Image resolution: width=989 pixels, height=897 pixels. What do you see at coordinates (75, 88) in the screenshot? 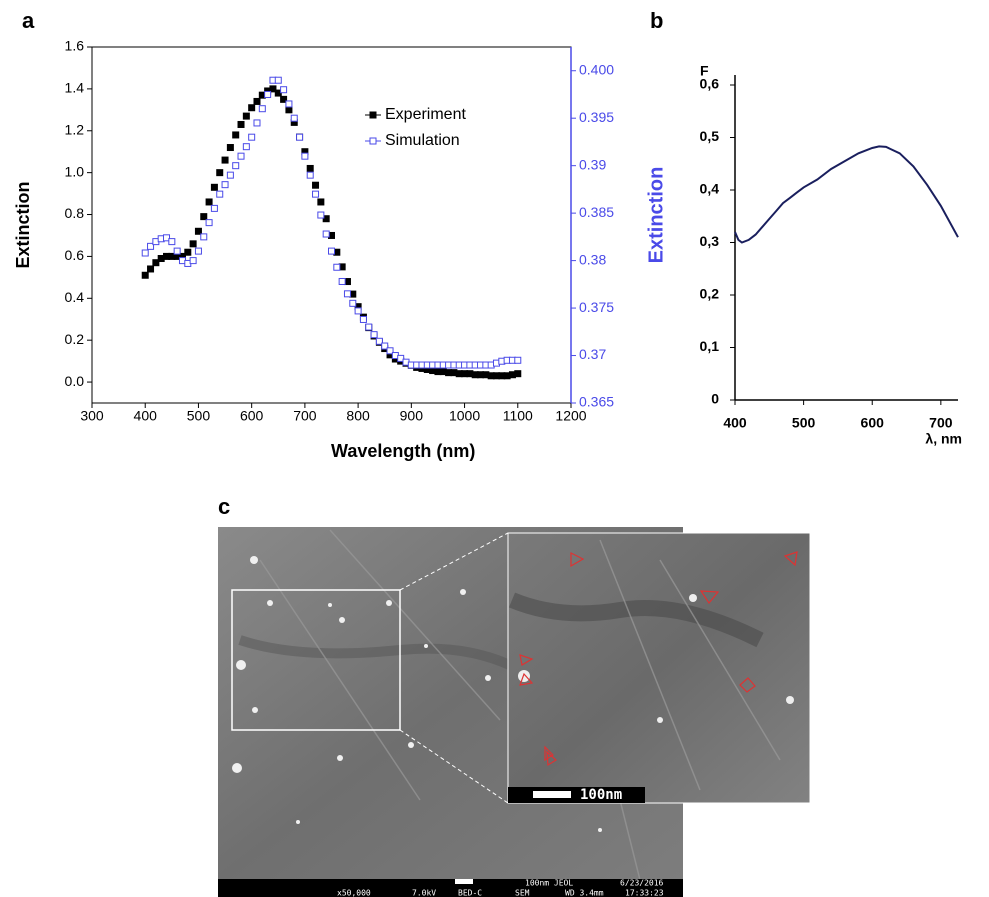
I see `y-tick-label: 1.4` at bounding box center [75, 88].